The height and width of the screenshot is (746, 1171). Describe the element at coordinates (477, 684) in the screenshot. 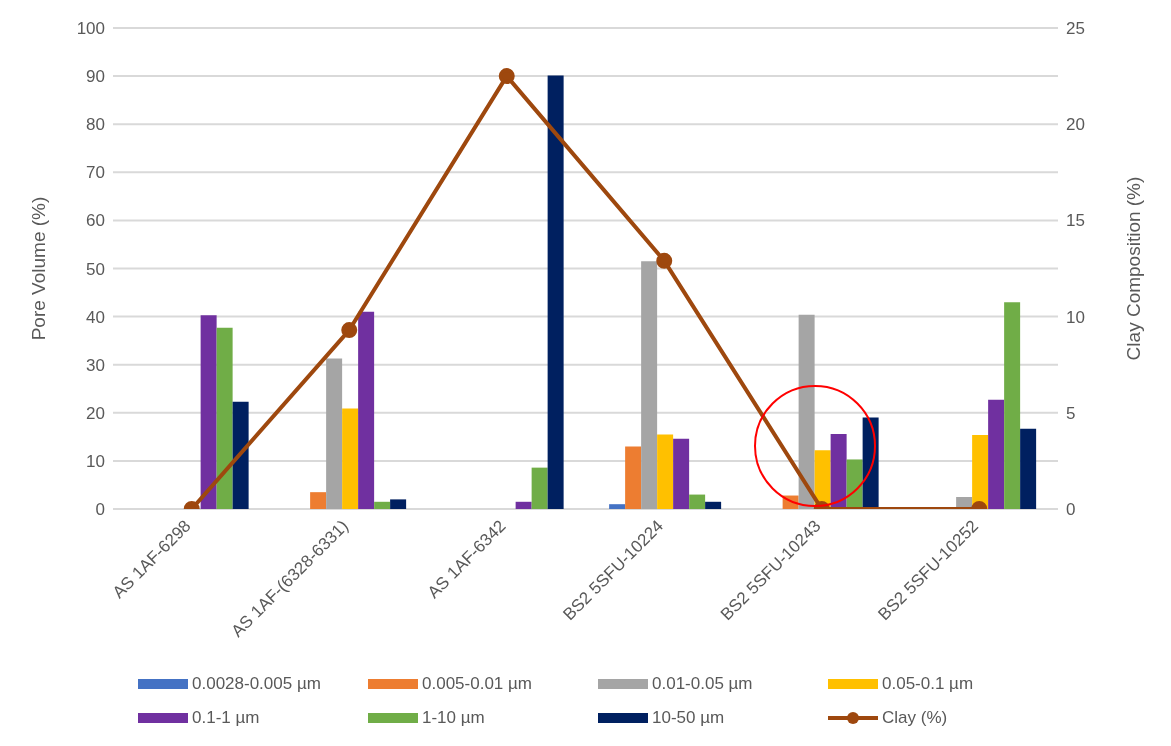

I see `legend-label: 0.005-0.01 µm` at that location.